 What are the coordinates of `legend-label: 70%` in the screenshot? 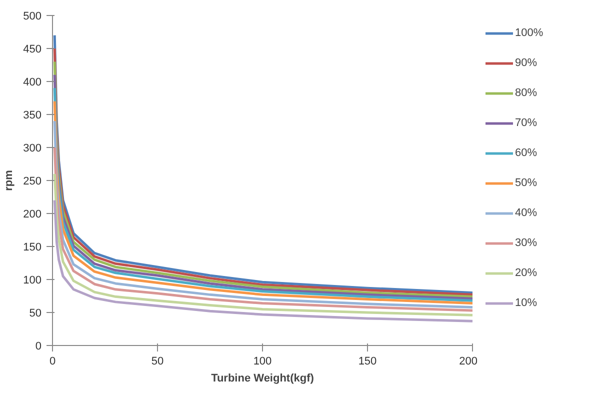 It's located at (526, 123).